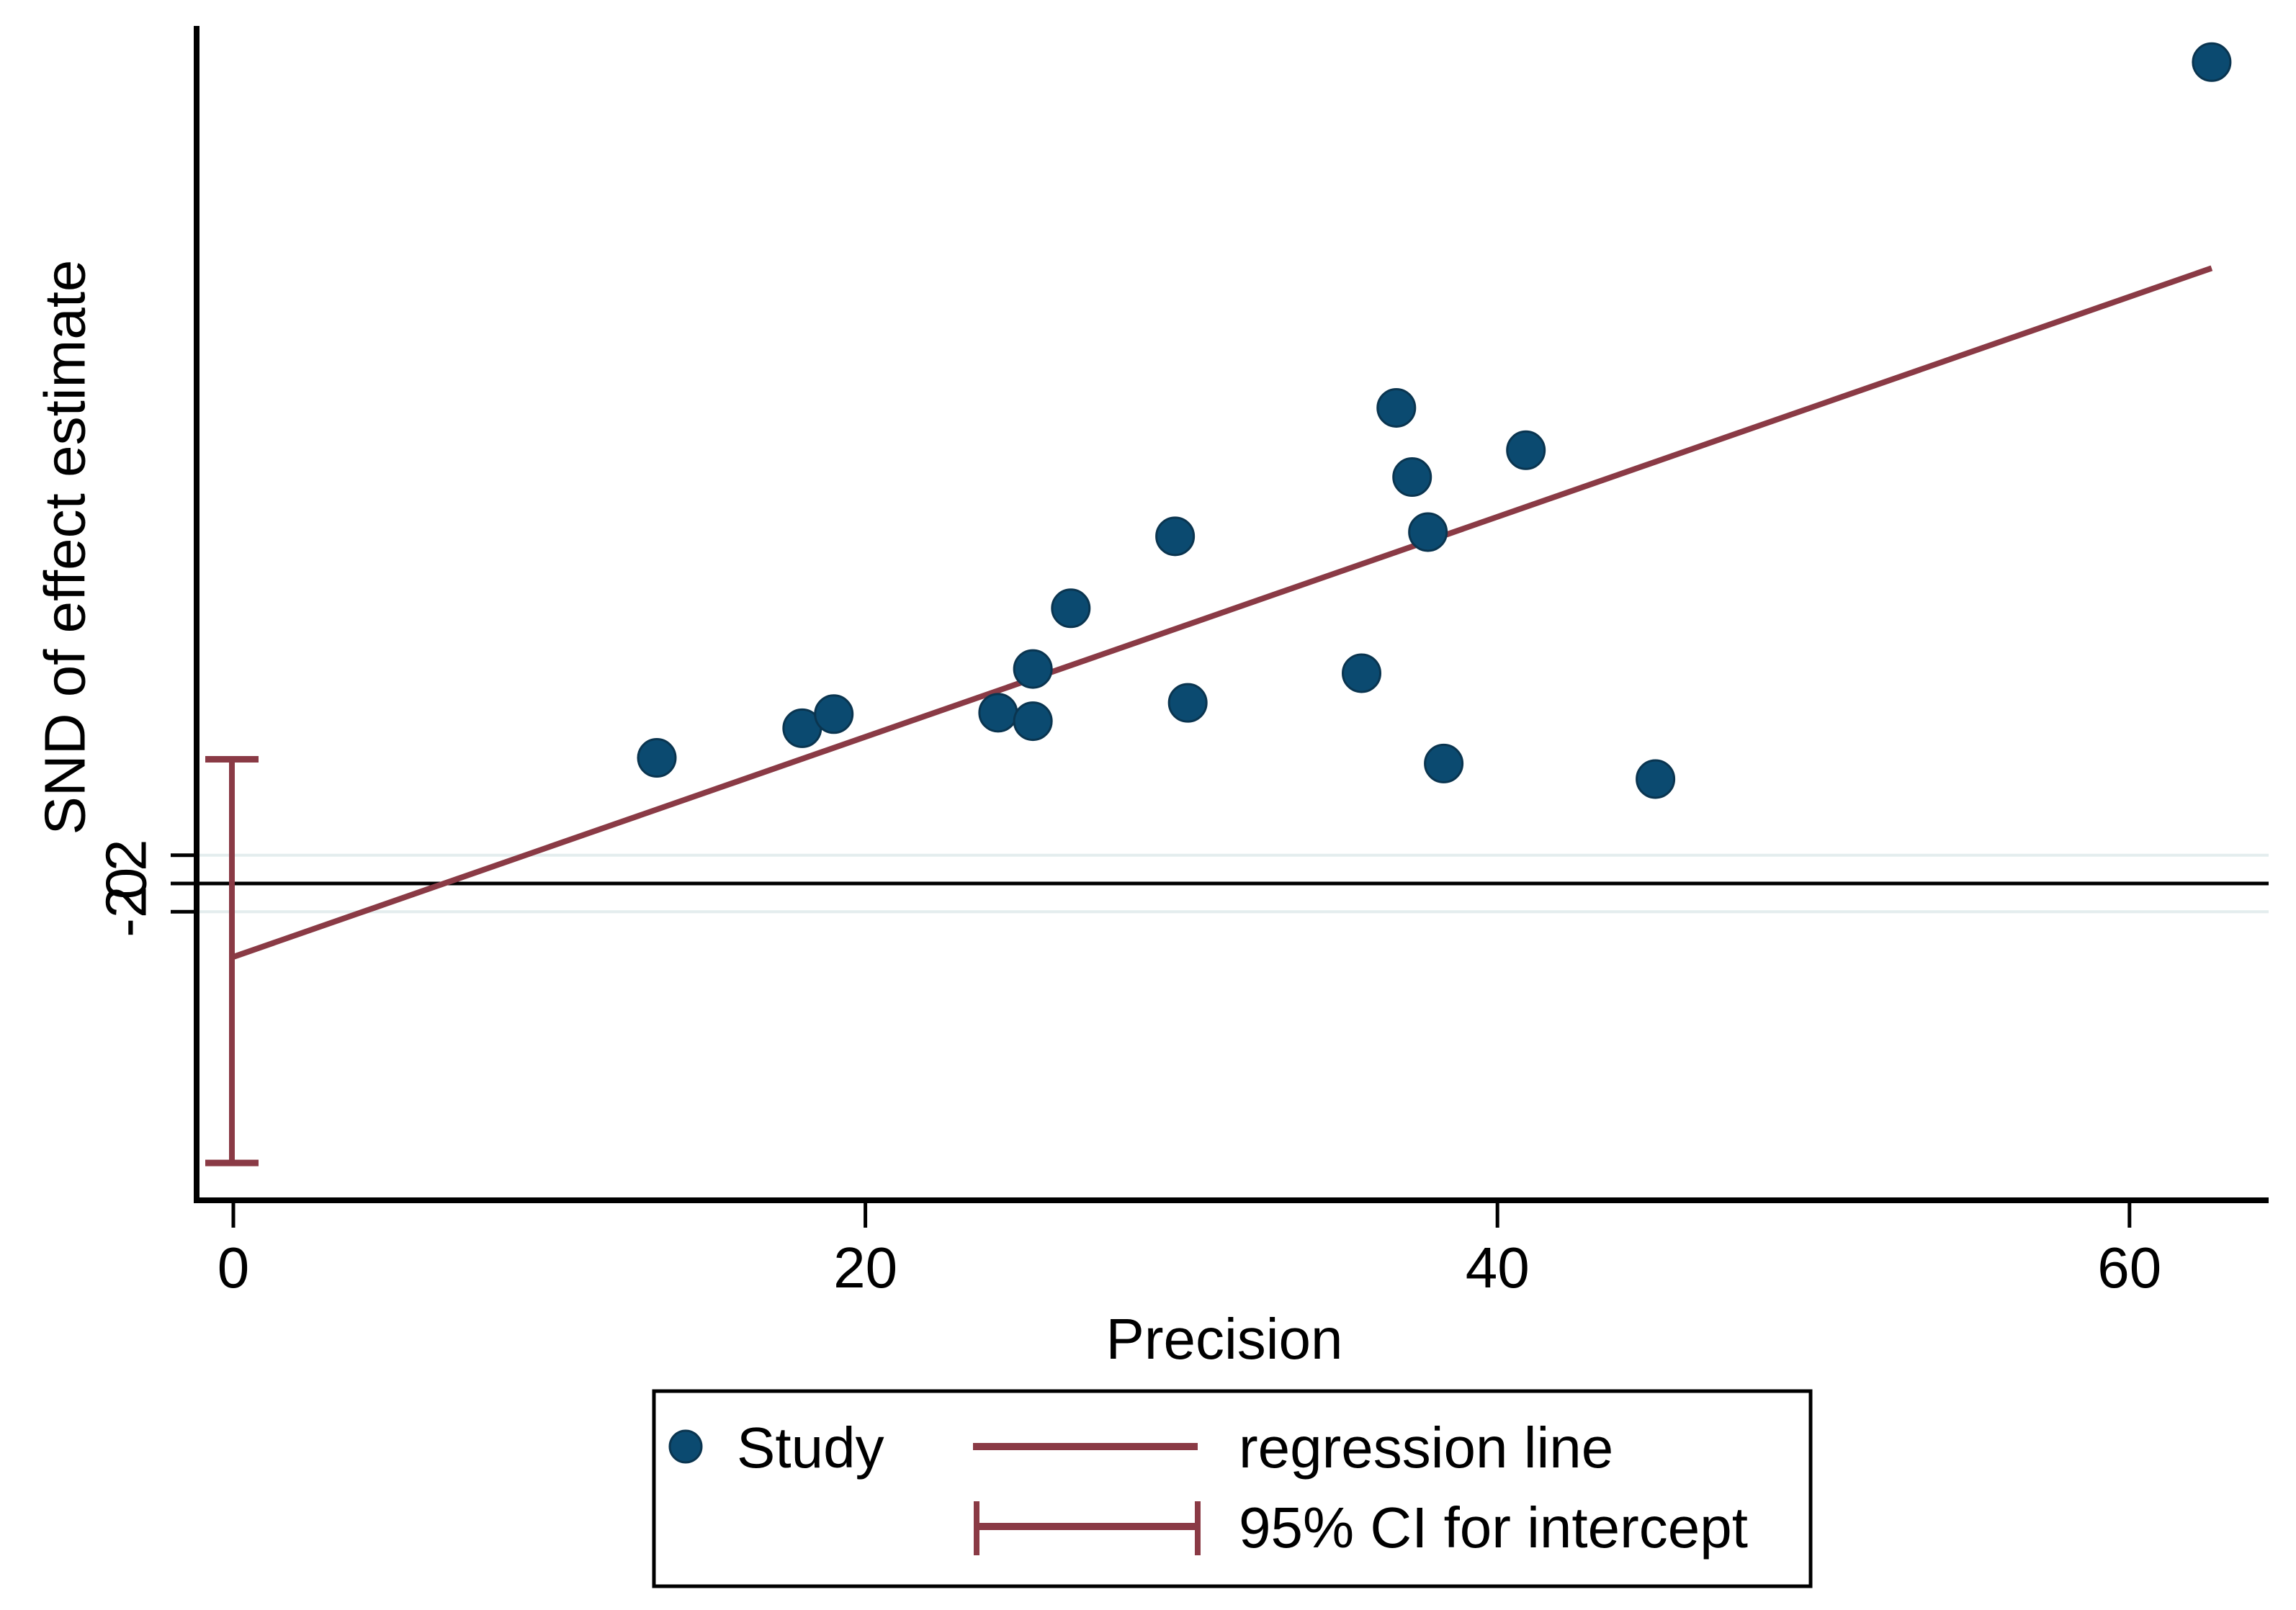 The width and height of the screenshot is (2296, 1610). I want to click on x-tick-label: 60, so click(2129, 1268).